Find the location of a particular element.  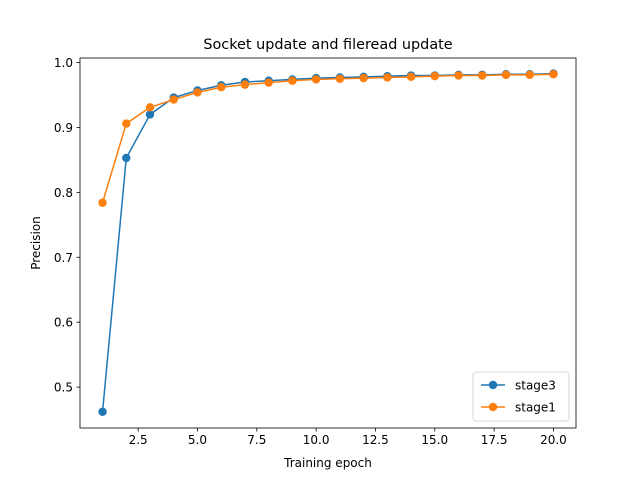

legend-item-stage3: stage3 is located at coordinates (518, 386).